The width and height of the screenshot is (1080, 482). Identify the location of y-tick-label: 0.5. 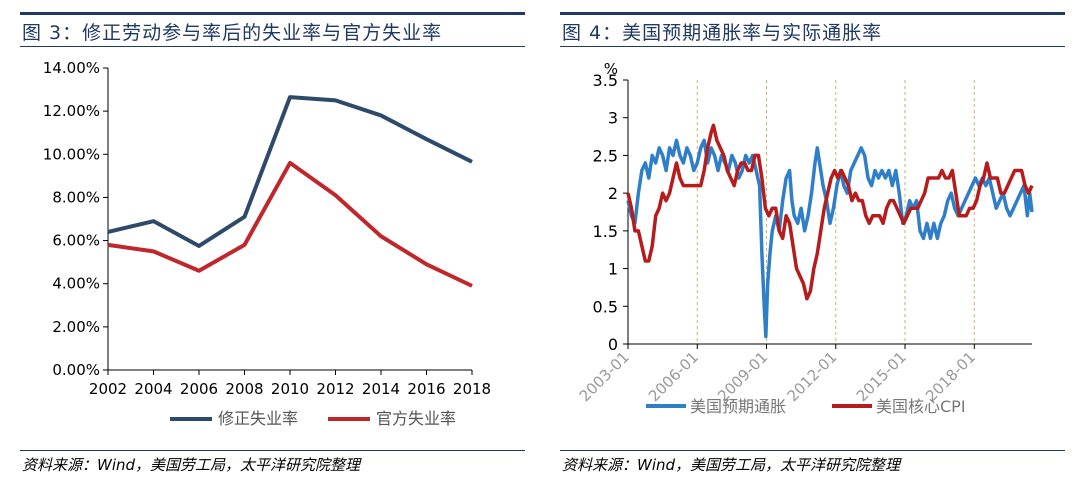
(605, 306).